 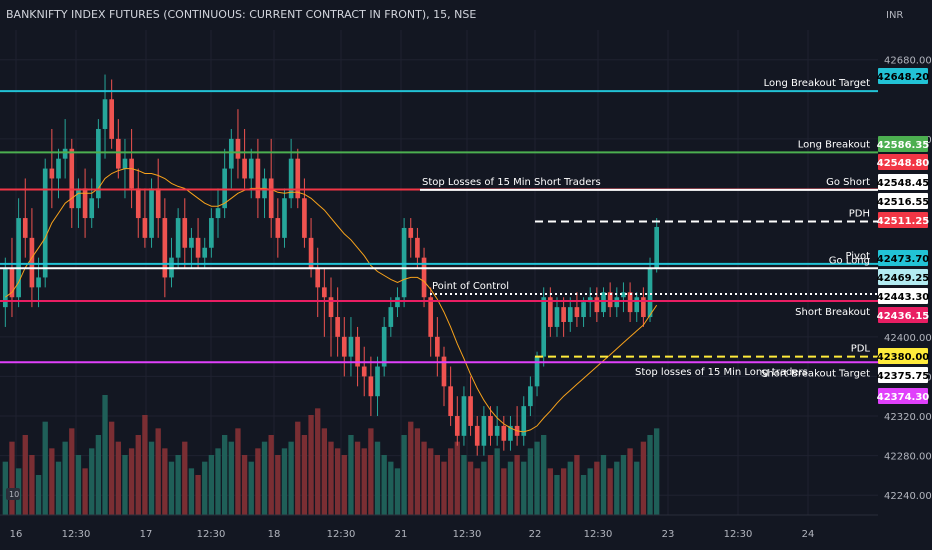 What do you see at coordinates (903, 396) in the screenshot?
I see `price-tag: 42374.30` at bounding box center [903, 396].